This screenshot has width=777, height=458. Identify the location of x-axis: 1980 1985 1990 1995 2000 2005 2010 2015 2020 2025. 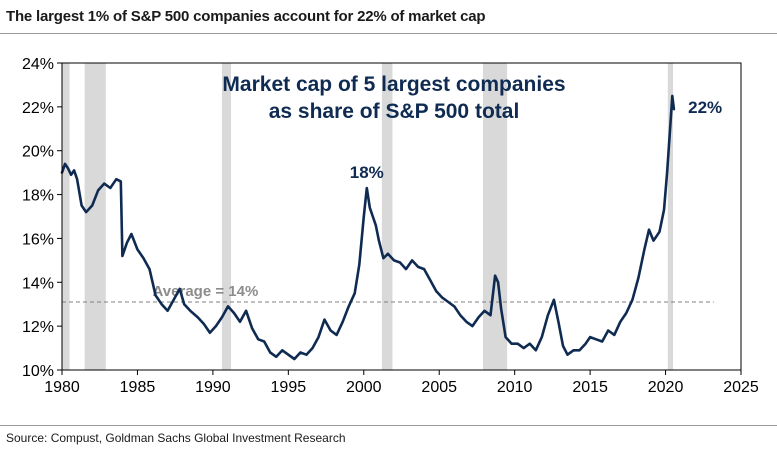
(401, 383).